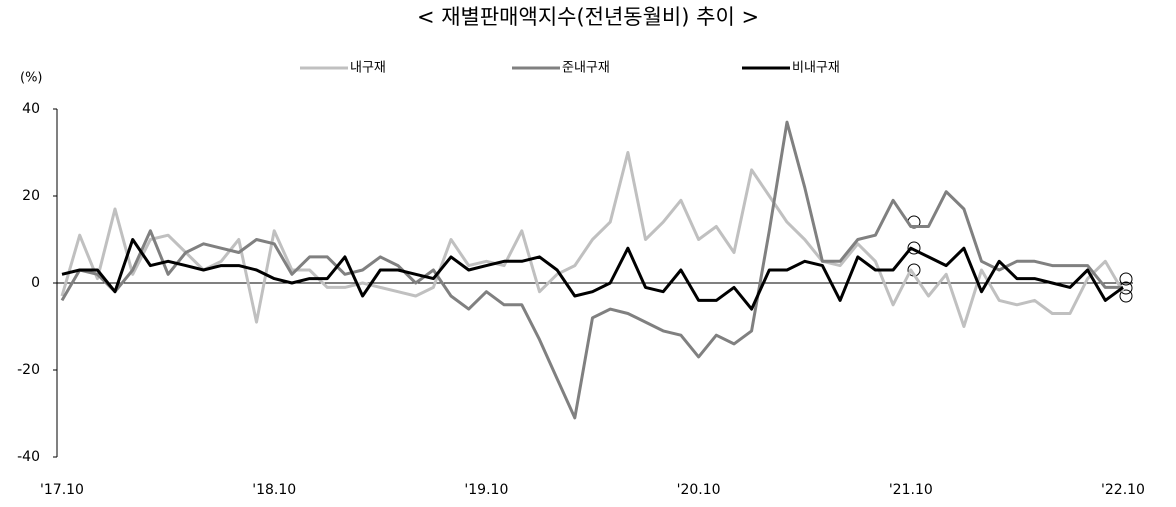 This screenshot has height=507, width=1176. I want to click on y-tick-label: 20, so click(31, 196).